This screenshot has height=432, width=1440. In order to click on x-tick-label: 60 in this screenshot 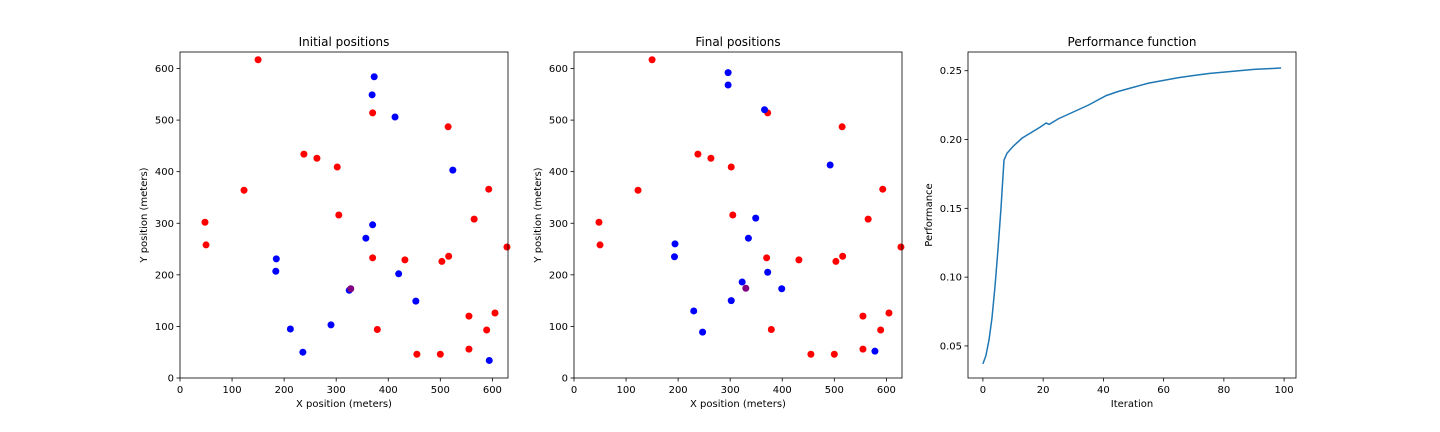, I will do `click(1163, 390)`.